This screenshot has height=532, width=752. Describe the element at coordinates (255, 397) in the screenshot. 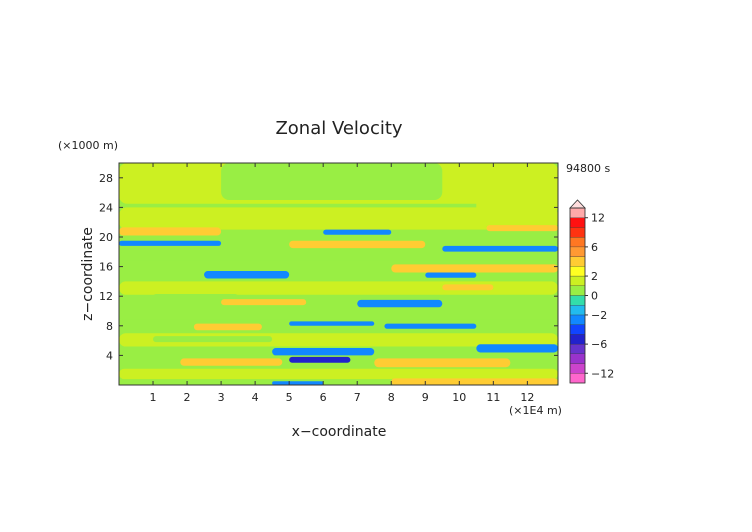

I see `x-tick-label: 4` at that location.